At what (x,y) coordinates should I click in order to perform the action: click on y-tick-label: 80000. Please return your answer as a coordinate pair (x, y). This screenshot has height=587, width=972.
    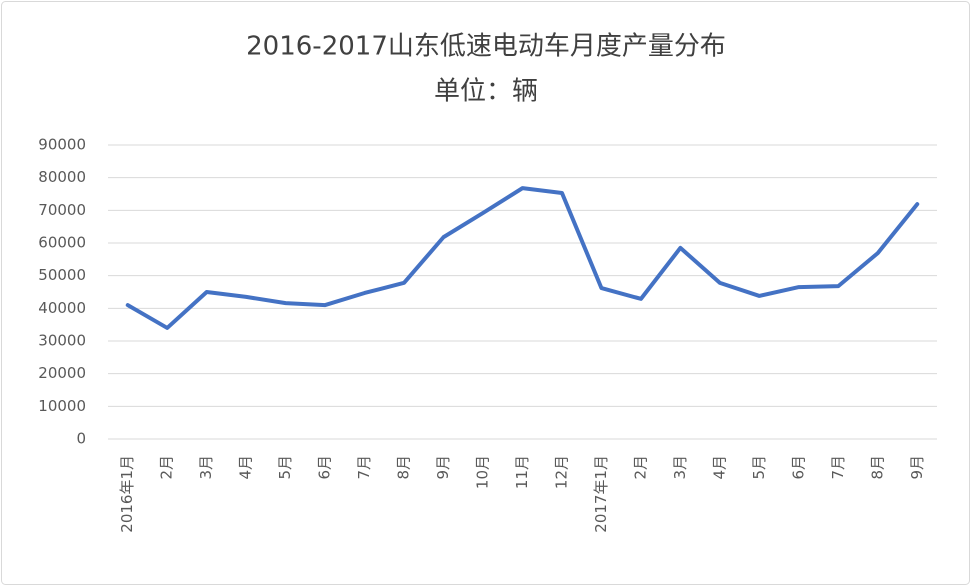
    Looking at the image, I should click on (62, 177).